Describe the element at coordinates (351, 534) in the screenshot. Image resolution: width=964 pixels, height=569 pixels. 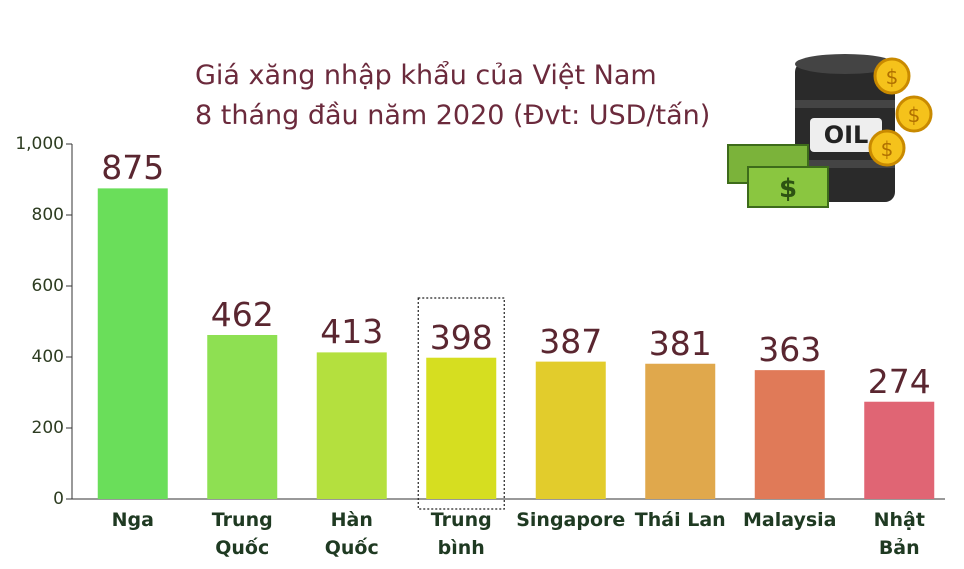
I see `x-tick-label: Hàn Quốc` at that location.